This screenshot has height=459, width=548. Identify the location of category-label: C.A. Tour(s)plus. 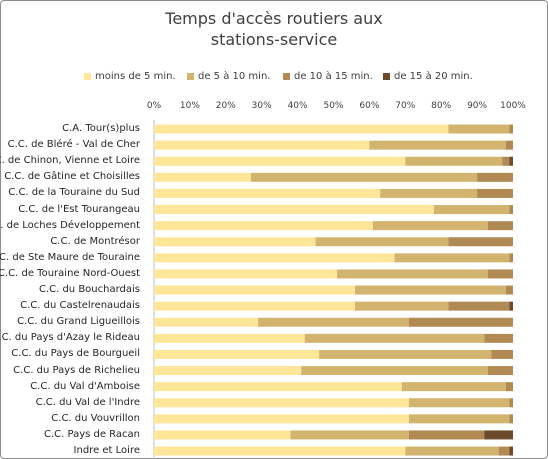
(101, 129).